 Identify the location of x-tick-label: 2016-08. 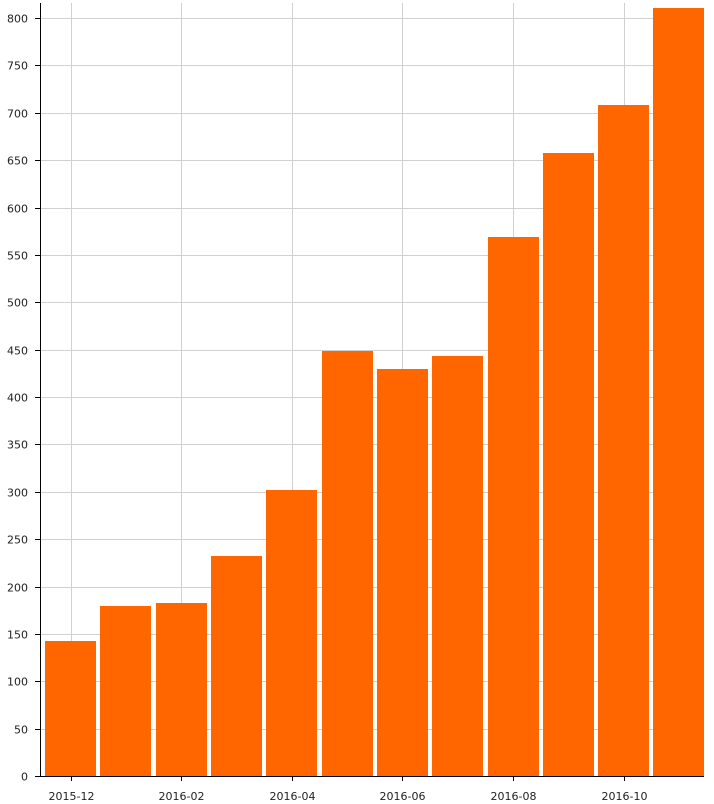
(514, 796).